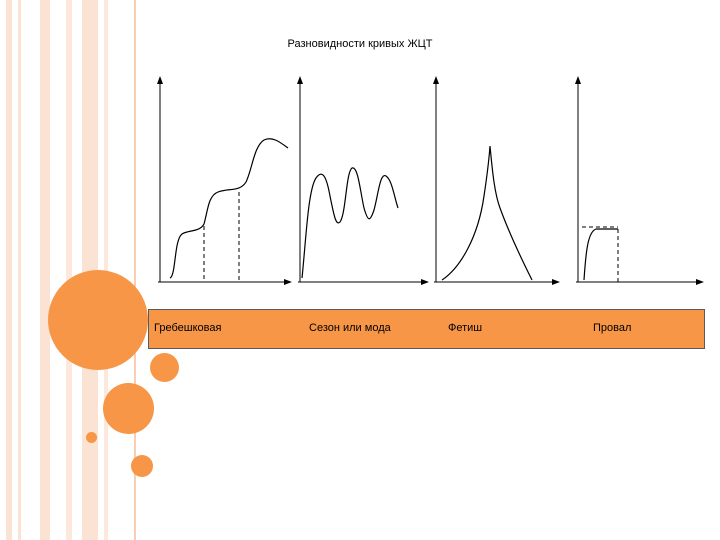 This screenshot has width=720, height=540. I want to click on label-band, so click(426, 329).